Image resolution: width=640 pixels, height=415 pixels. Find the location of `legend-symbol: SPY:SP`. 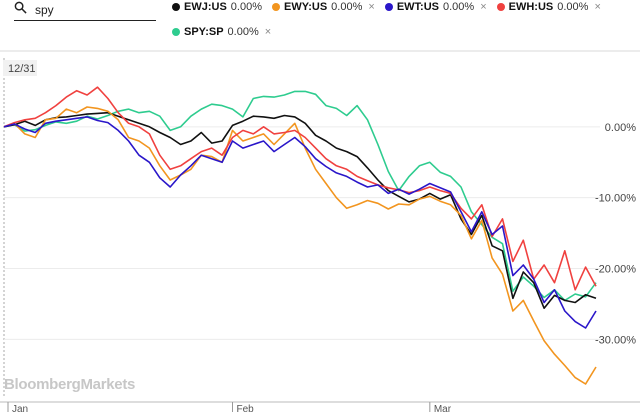

legend-symbol: SPY:SP is located at coordinates (204, 32).